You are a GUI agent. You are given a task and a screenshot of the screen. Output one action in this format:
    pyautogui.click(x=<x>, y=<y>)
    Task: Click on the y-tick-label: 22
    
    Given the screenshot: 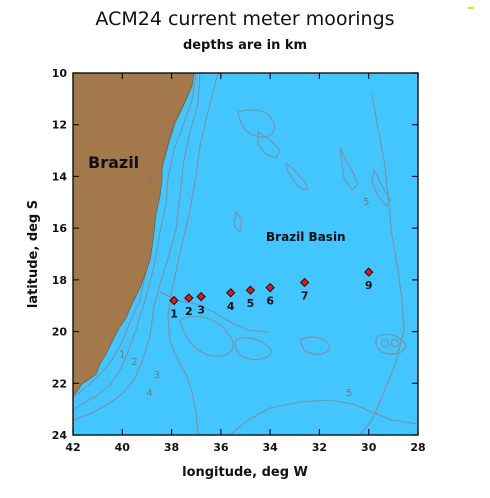 What is the action you would take?
    pyautogui.click(x=59, y=383)
    